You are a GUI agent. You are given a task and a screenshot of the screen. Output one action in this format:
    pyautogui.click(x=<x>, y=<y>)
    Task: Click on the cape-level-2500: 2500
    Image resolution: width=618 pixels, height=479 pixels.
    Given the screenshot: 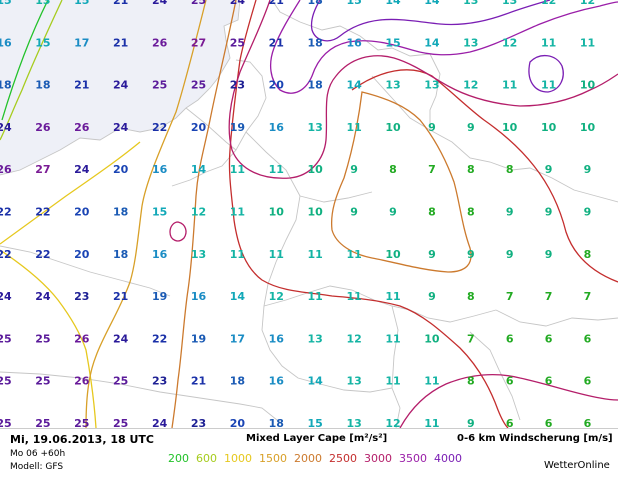 What is the action you would take?
    pyautogui.click(x=343, y=458)
    